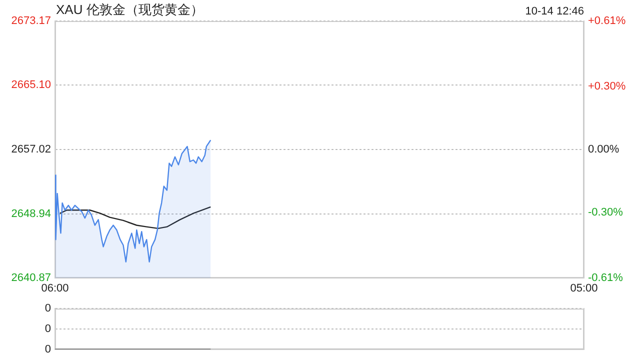  What do you see at coordinates (130, 10) in the screenshot?
I see `chart-title: XAU 伦敦金（现货黄金）` at bounding box center [130, 10].